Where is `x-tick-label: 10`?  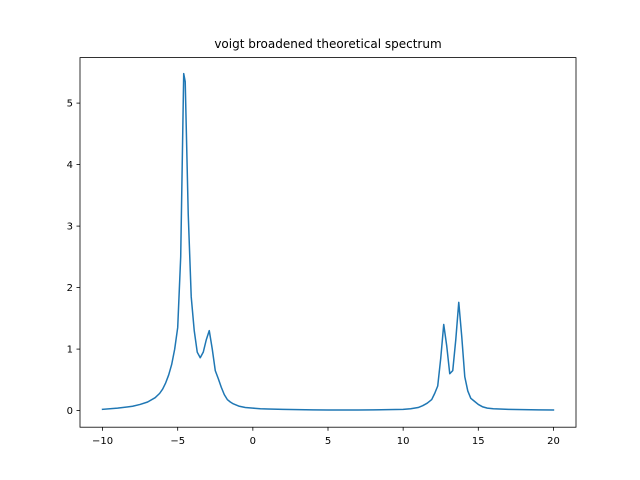
x-tick-label: 10 is located at coordinates (403, 441).